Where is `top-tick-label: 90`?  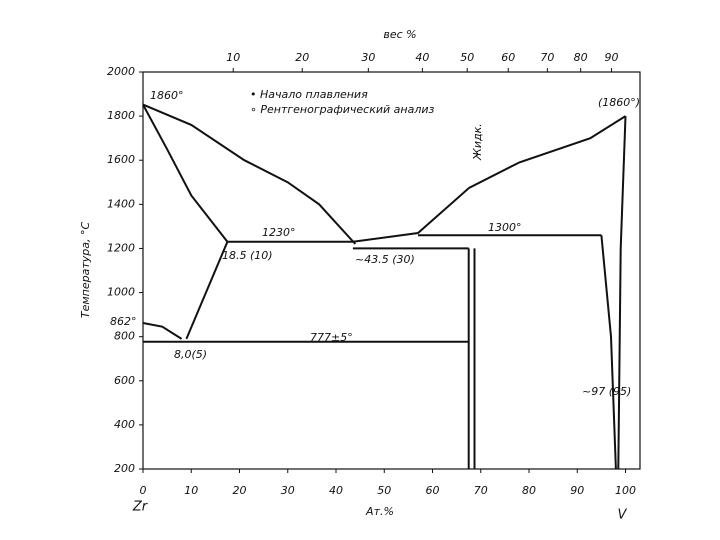
top-tick-label: 90 is located at coordinates (612, 57).